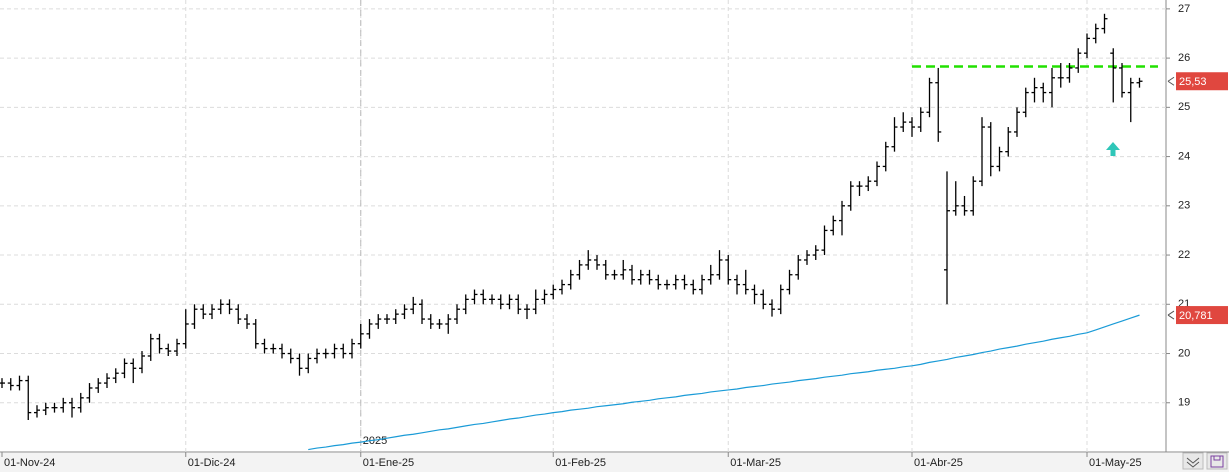  I want to click on x-tick-label: 01-May-25, so click(1115, 463).